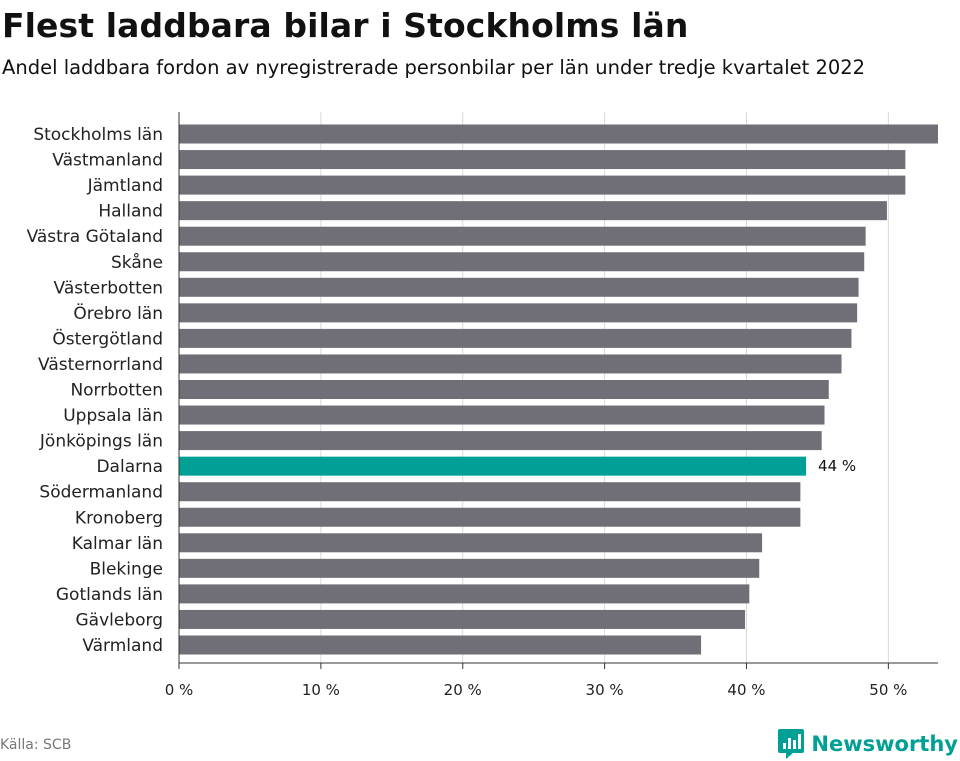 This screenshot has height=761, width=960. Describe the element at coordinates (95, 237) in the screenshot. I see `category-label: Västra Götaland` at that location.